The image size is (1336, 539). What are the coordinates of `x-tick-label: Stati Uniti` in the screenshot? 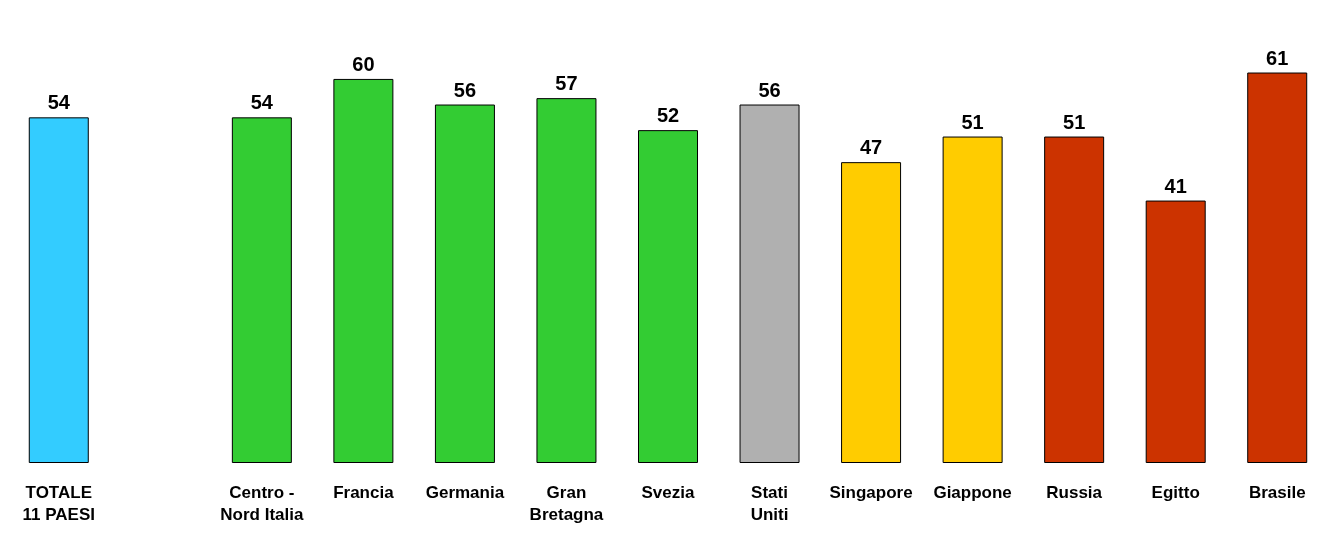 It's located at (769, 503).